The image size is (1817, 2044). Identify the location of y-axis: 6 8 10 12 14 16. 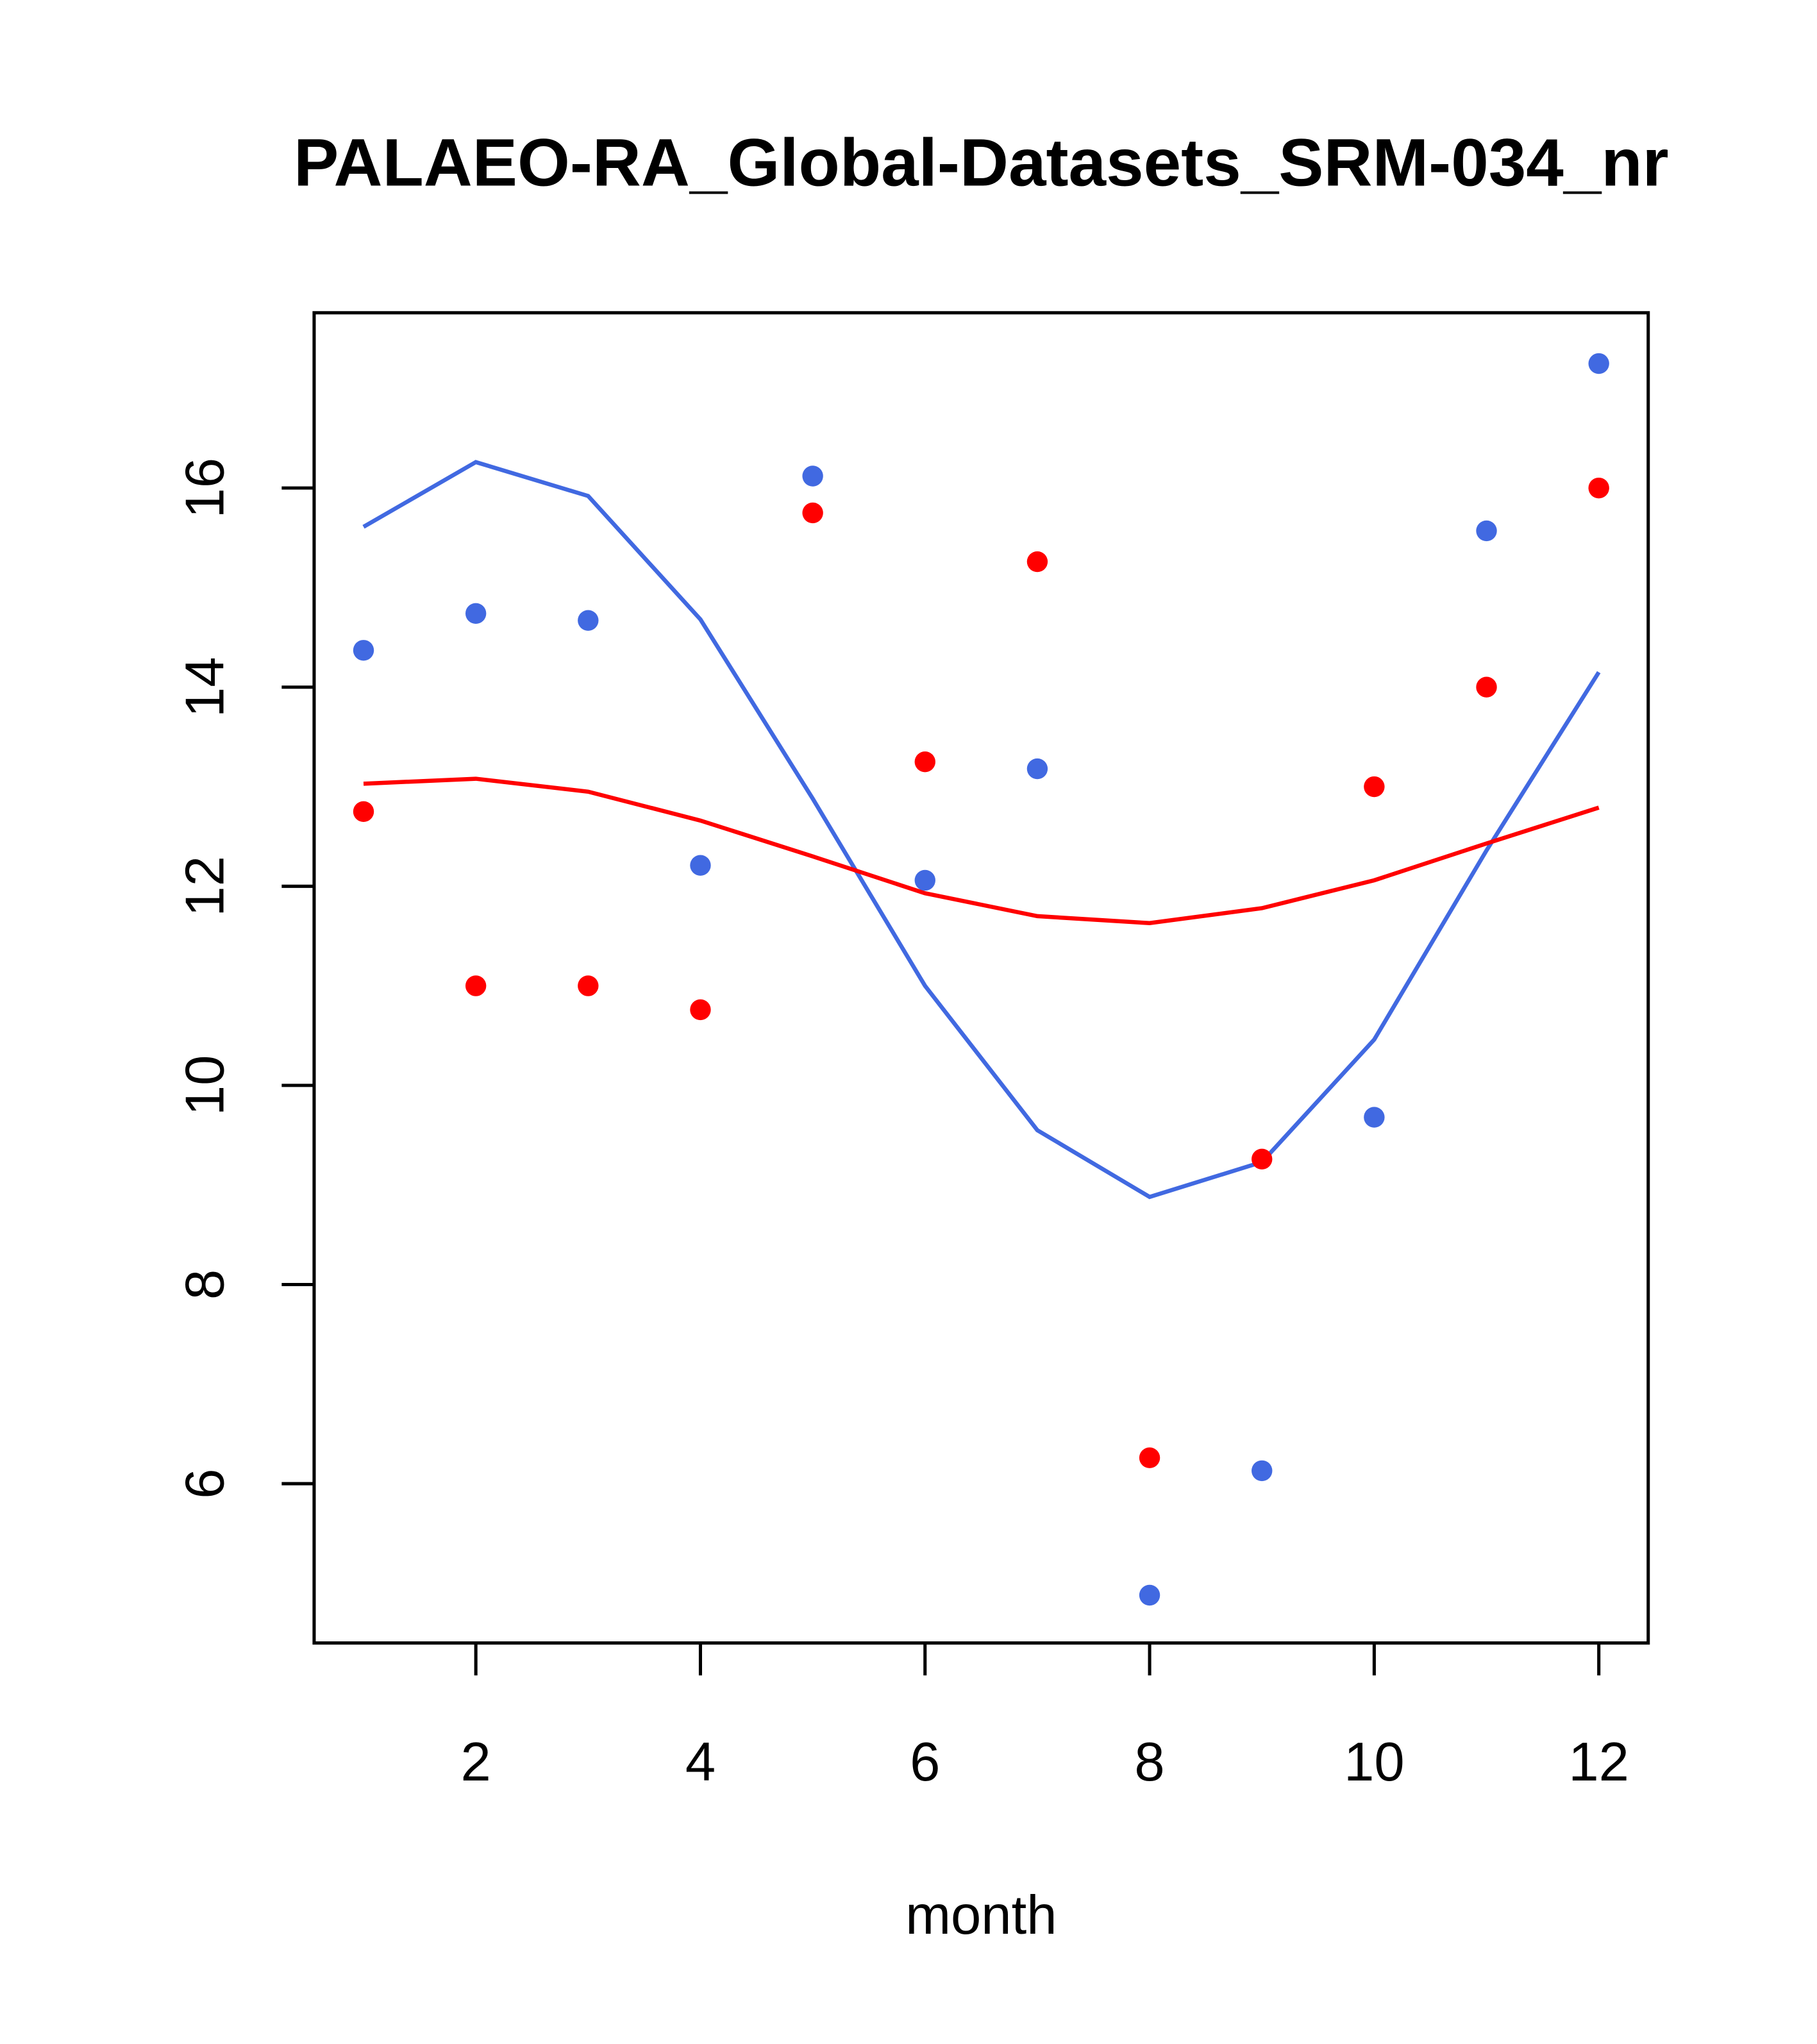
(244, 978).